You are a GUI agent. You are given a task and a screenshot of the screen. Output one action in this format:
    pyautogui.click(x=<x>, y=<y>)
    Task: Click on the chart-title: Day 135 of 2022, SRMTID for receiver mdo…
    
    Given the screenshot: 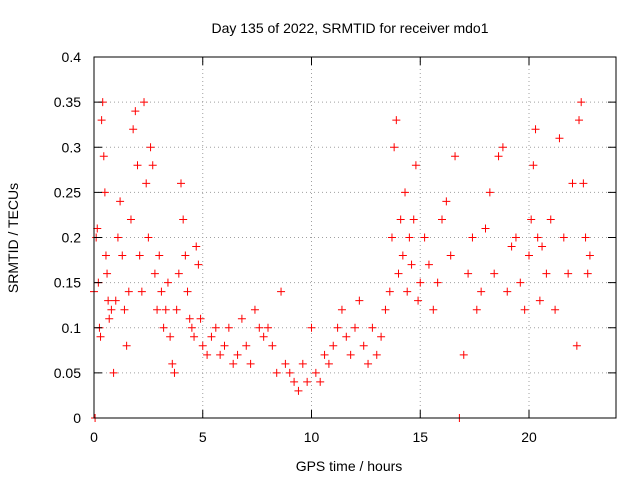 What is the action you would take?
    pyautogui.click(x=349, y=28)
    